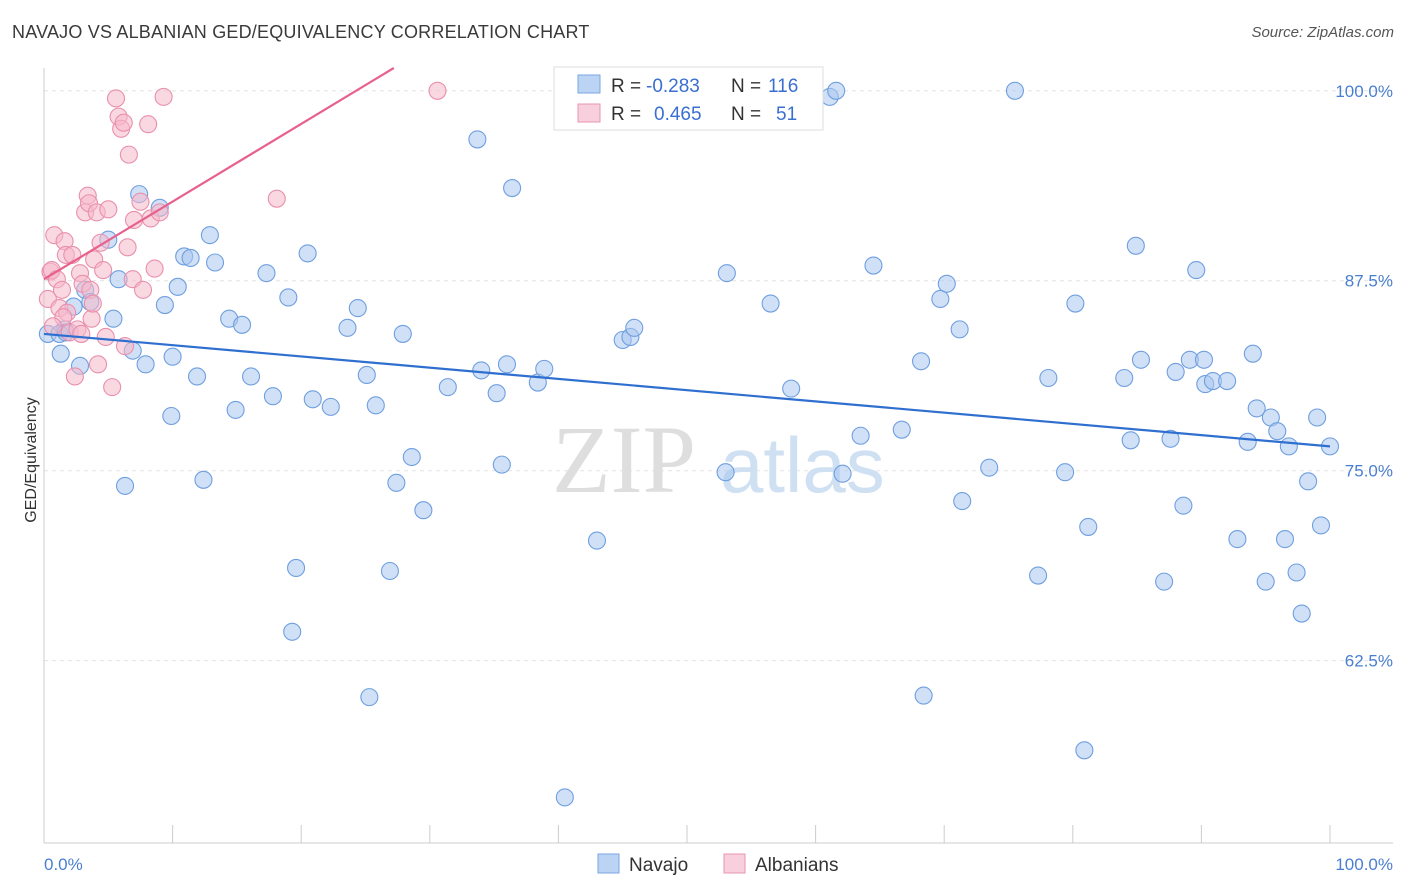  I want to click on albanian-points, so click(242, 239).